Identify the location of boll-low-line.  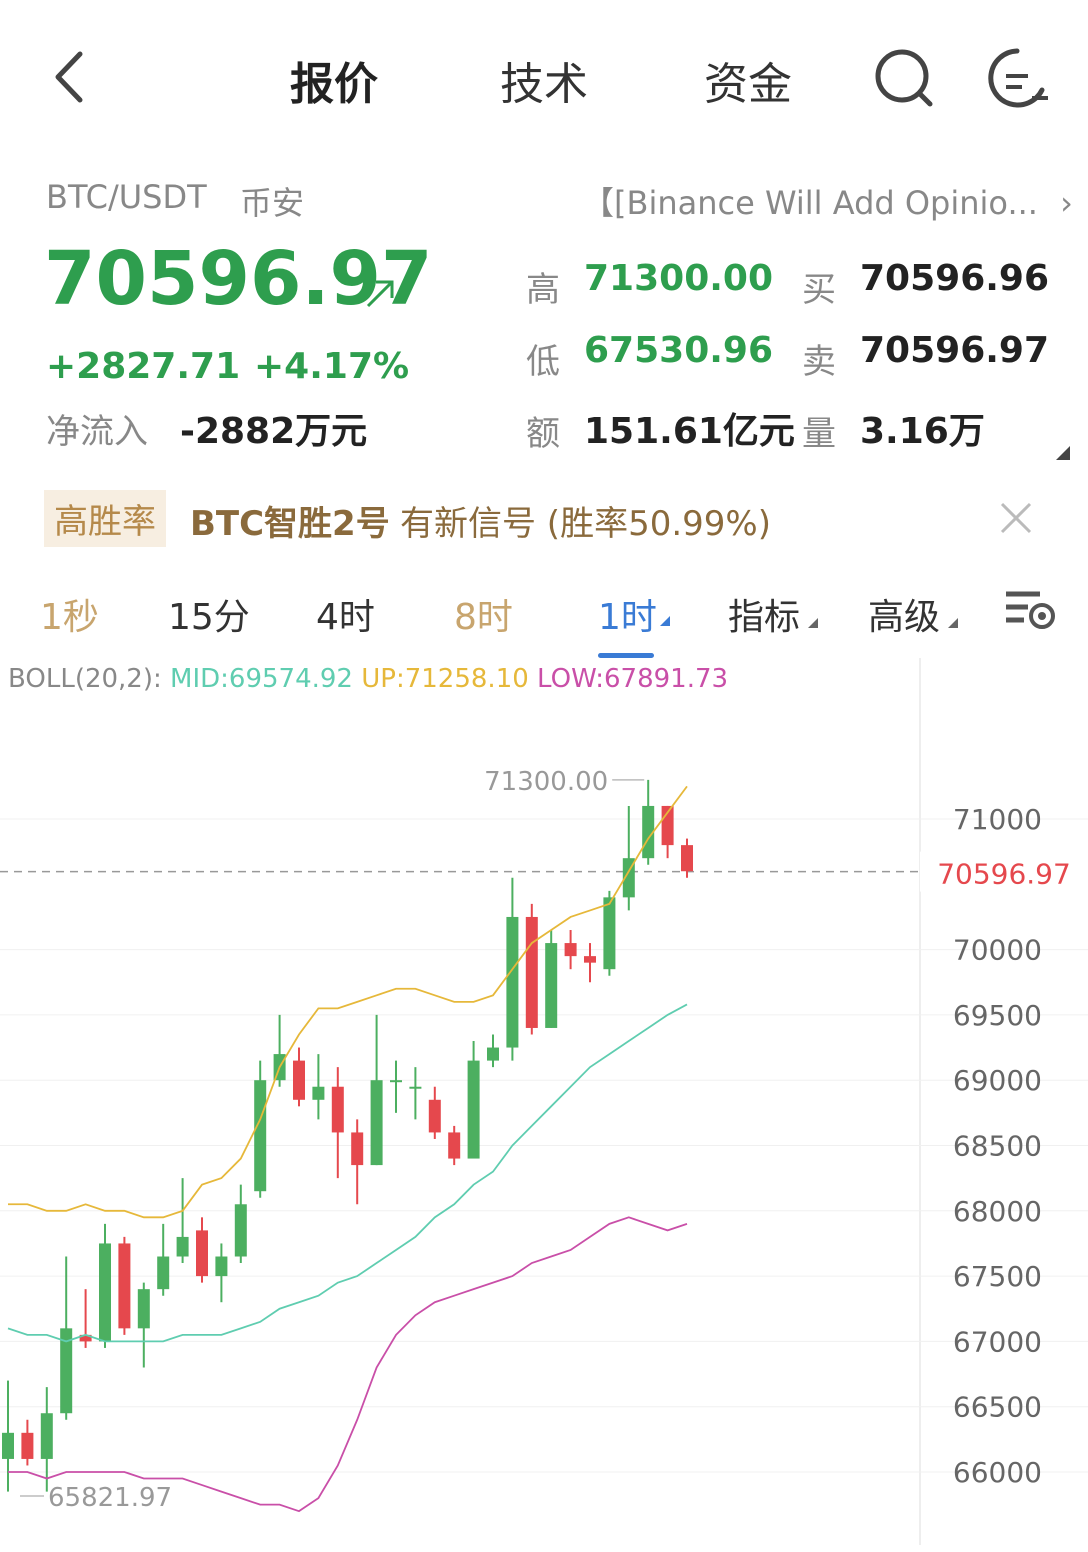
(348, 1364).